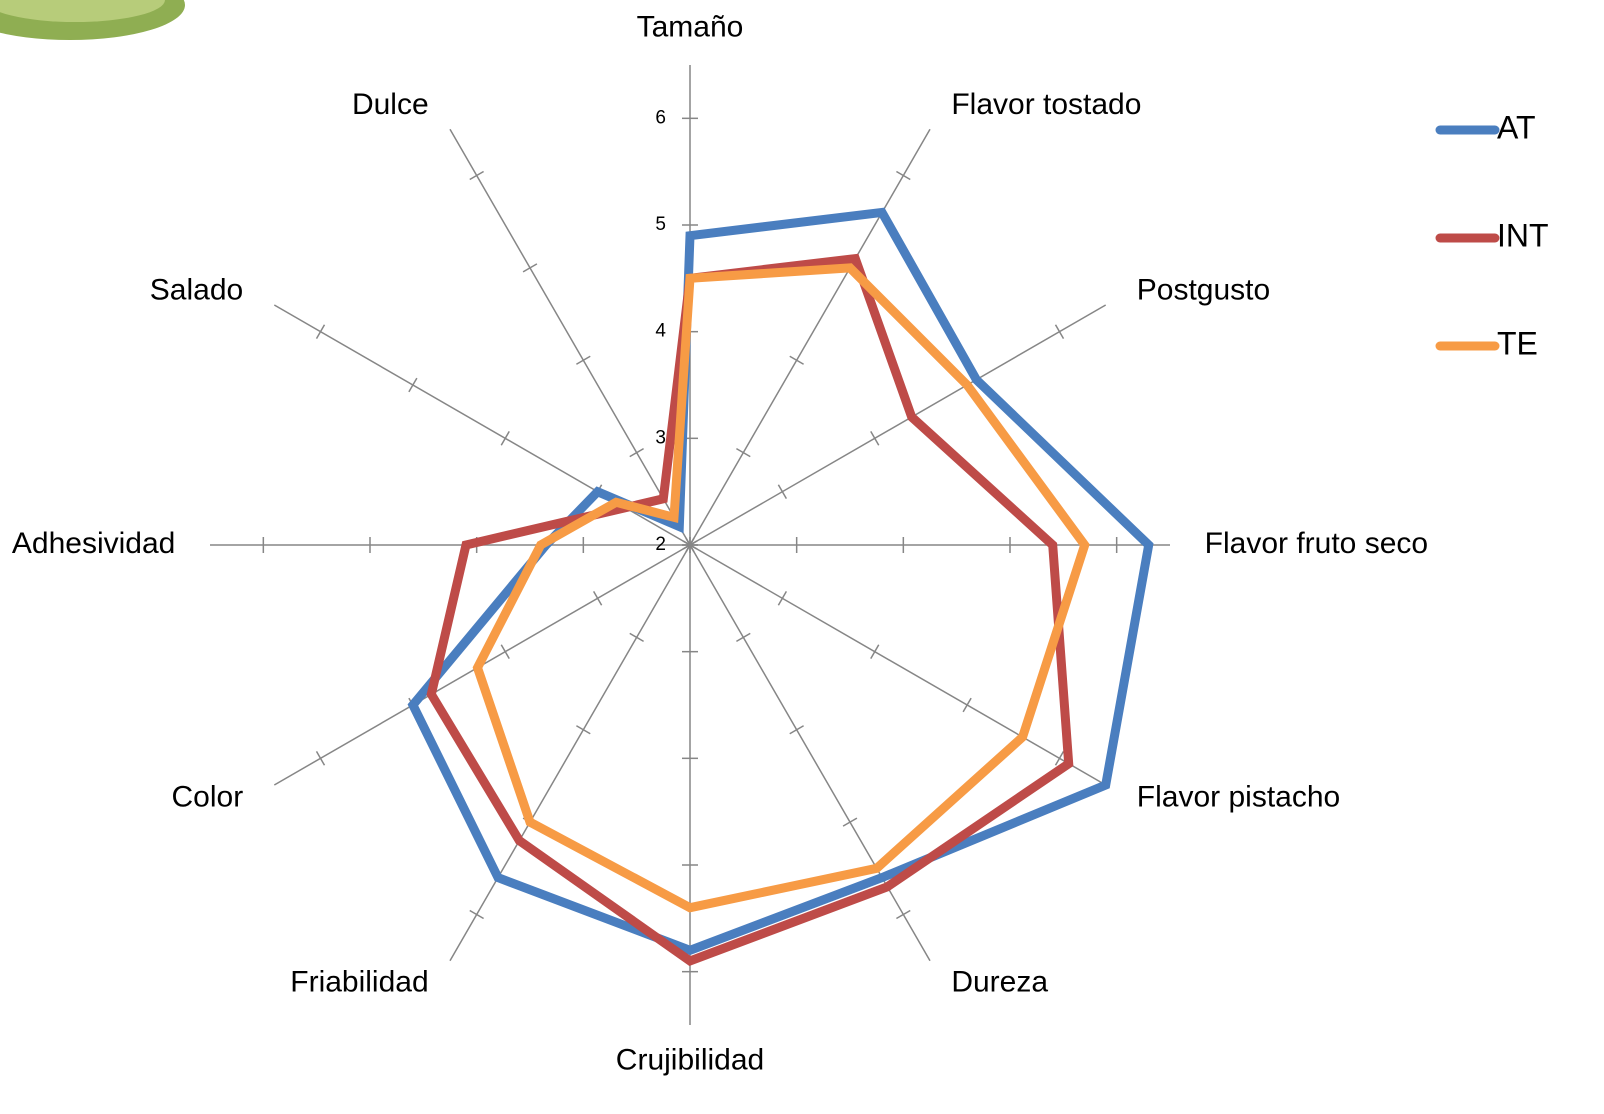 The height and width of the screenshot is (1114, 1604). Describe the element at coordinates (1046, 104) in the screenshot. I see `category-label: Flavor tostado` at that location.